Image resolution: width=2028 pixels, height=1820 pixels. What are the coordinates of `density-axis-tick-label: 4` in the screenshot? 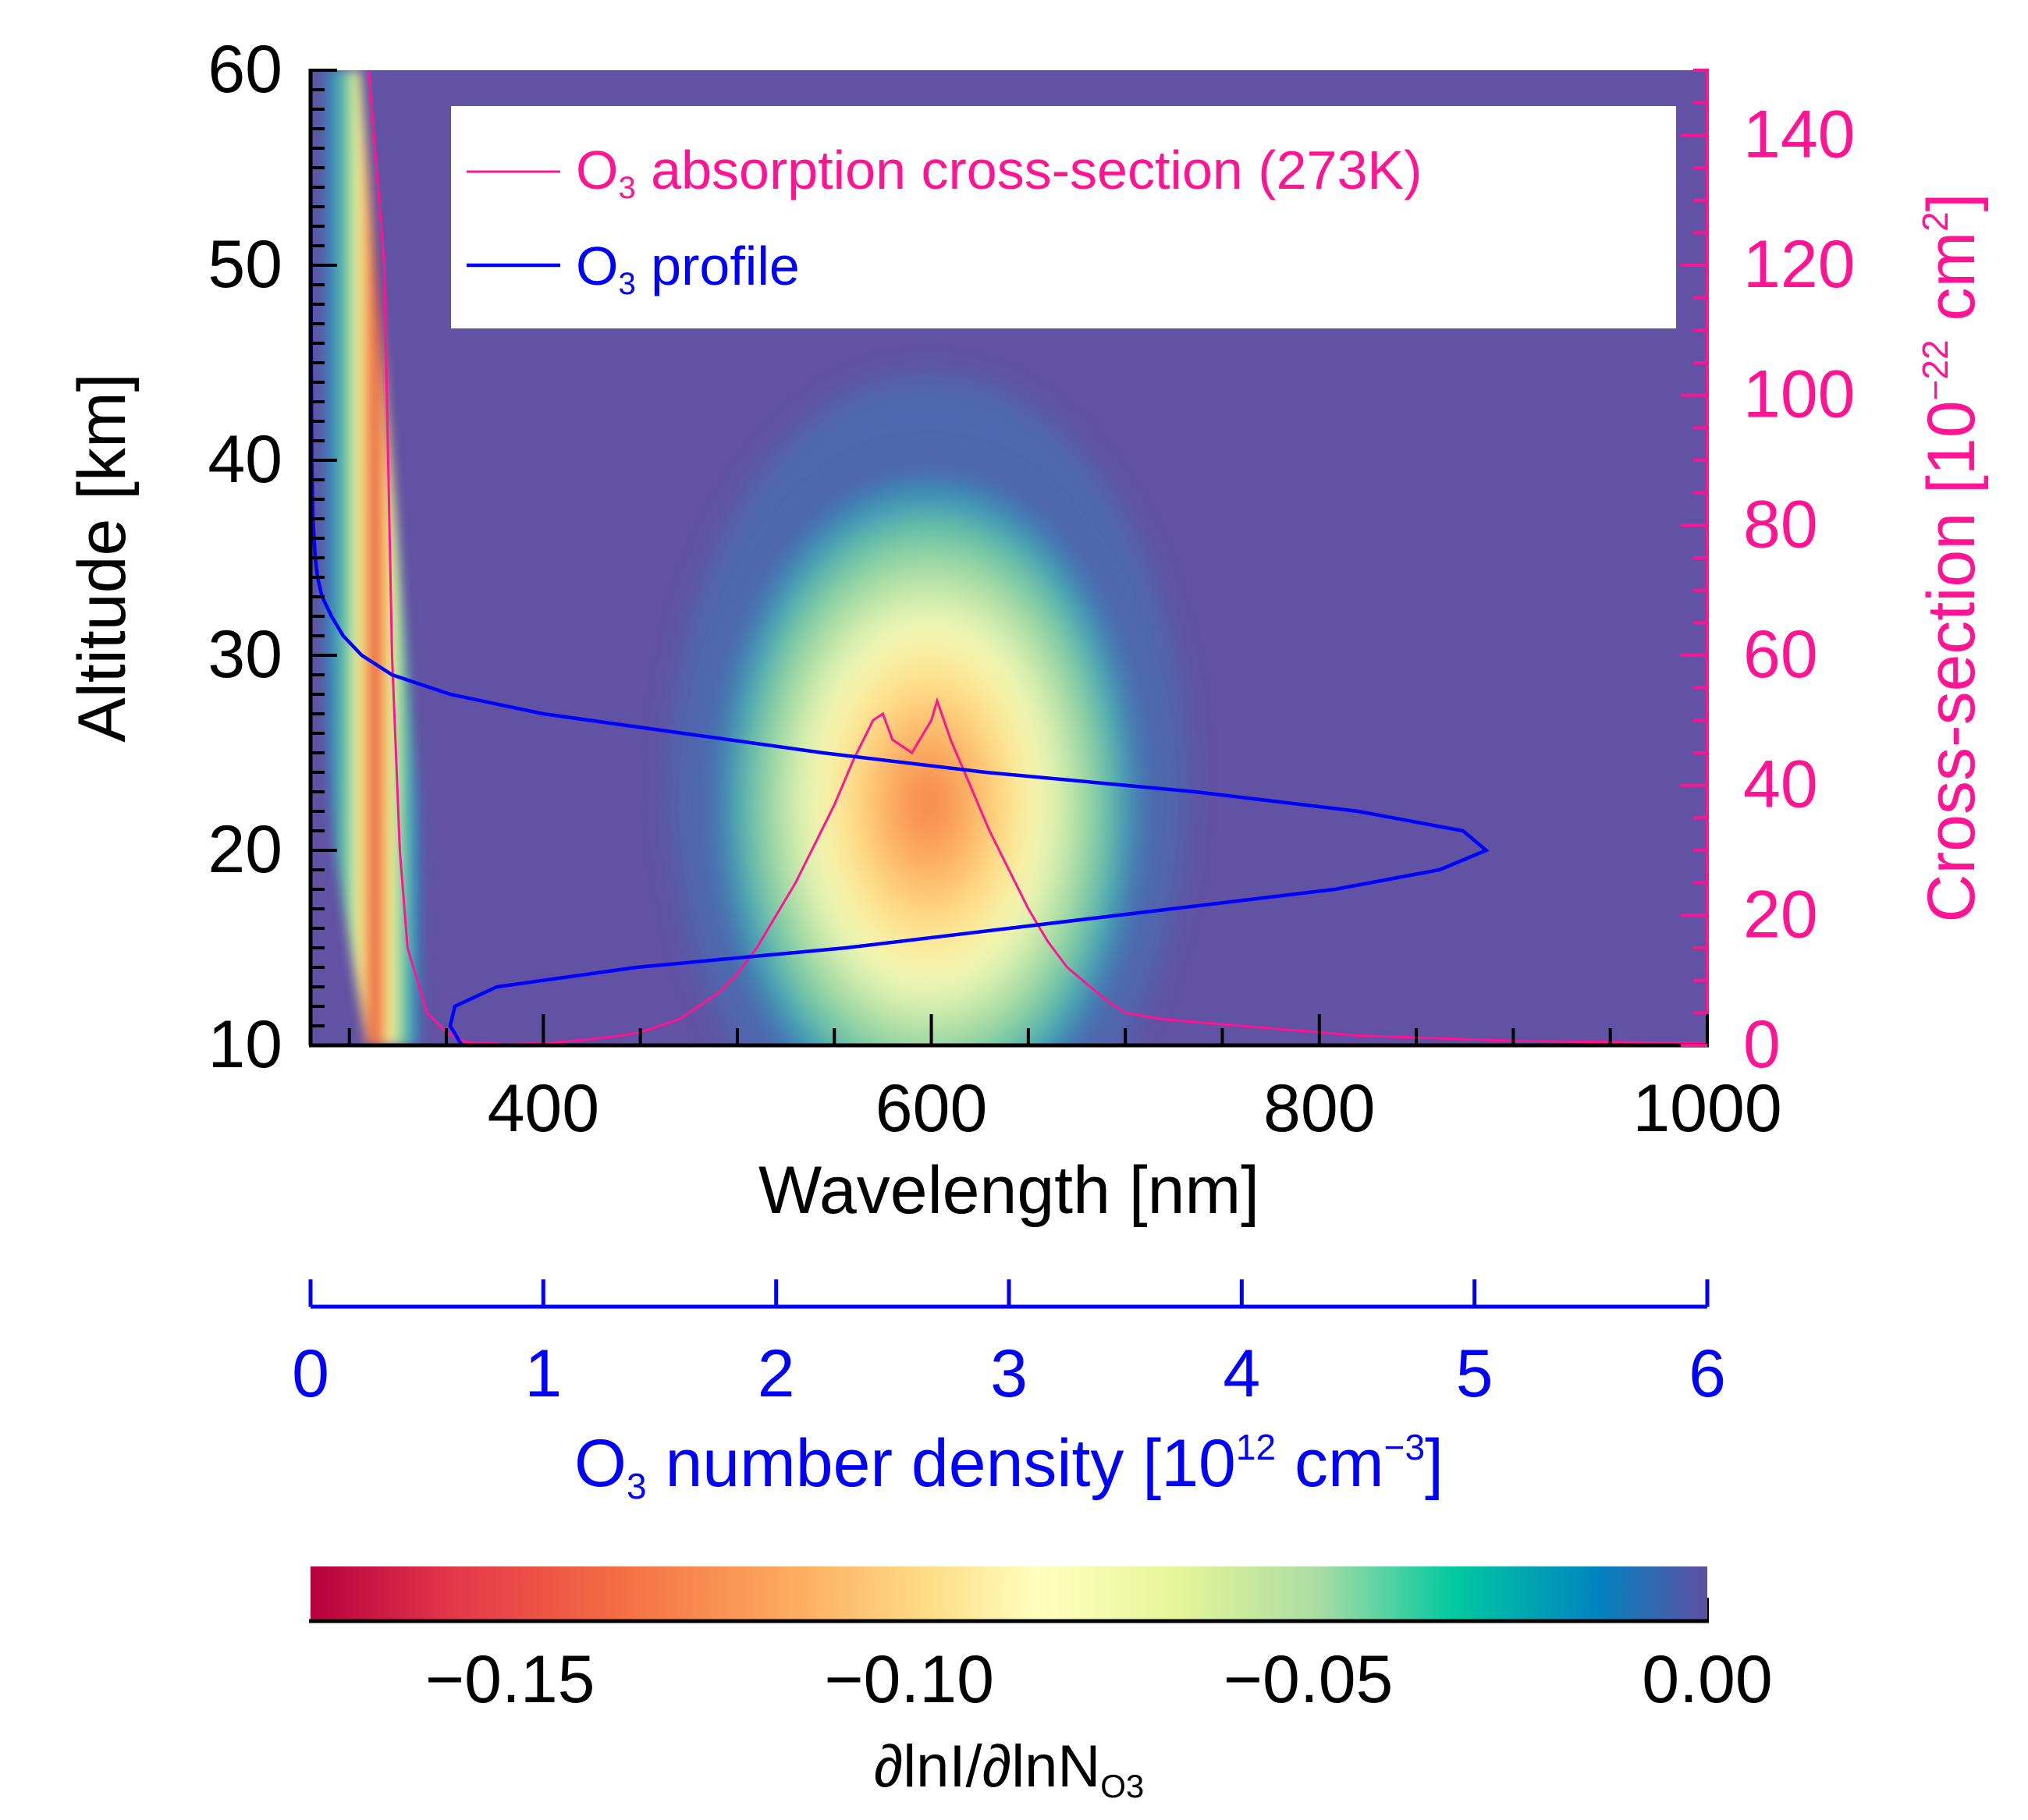 It's located at (1241, 1373).